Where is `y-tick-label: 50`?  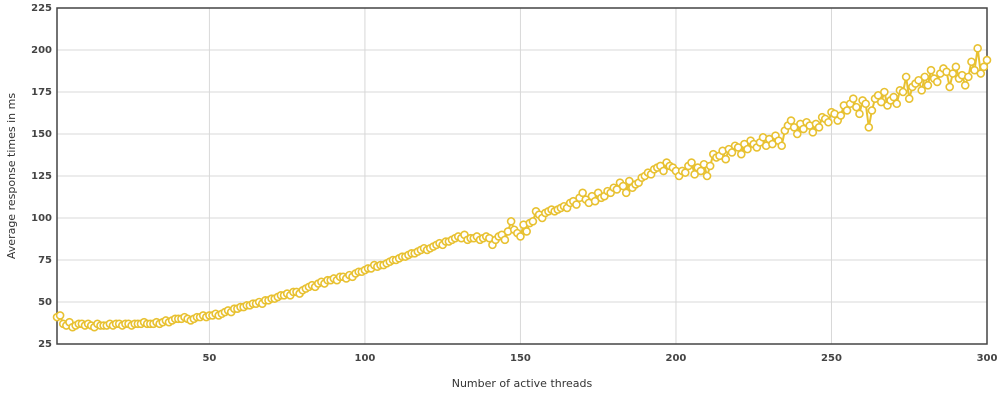 y-tick-label: 50 is located at coordinates (45, 302).